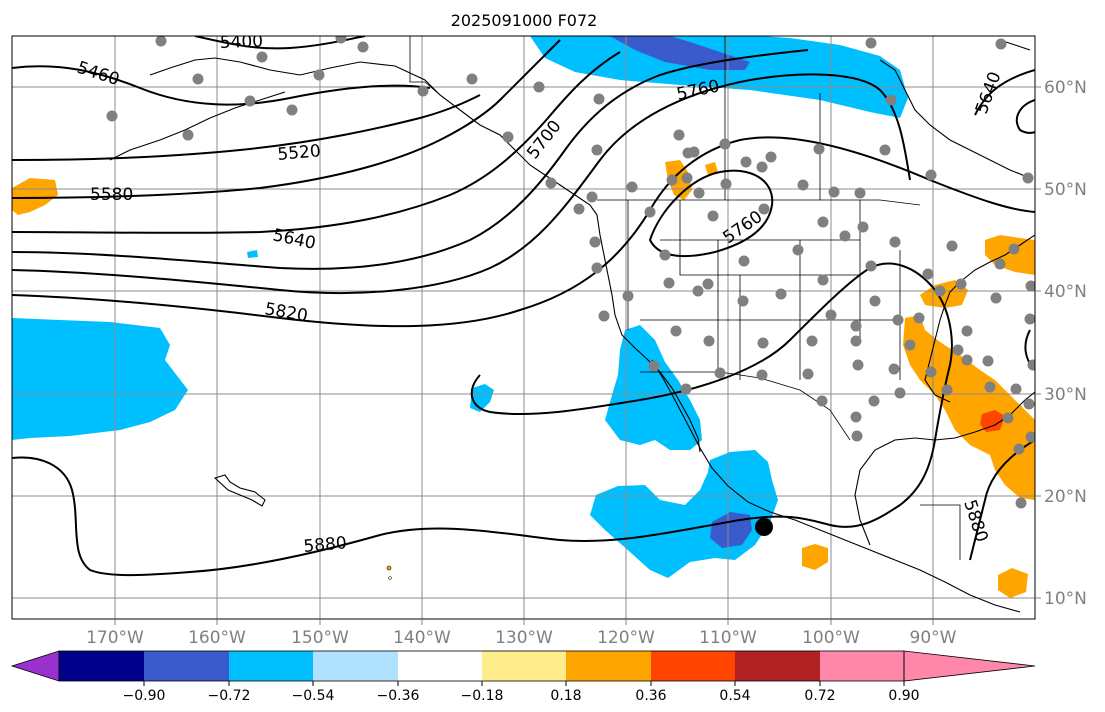 The image size is (1105, 712). I want to click on lat-label: 10°N, so click(1065, 599).